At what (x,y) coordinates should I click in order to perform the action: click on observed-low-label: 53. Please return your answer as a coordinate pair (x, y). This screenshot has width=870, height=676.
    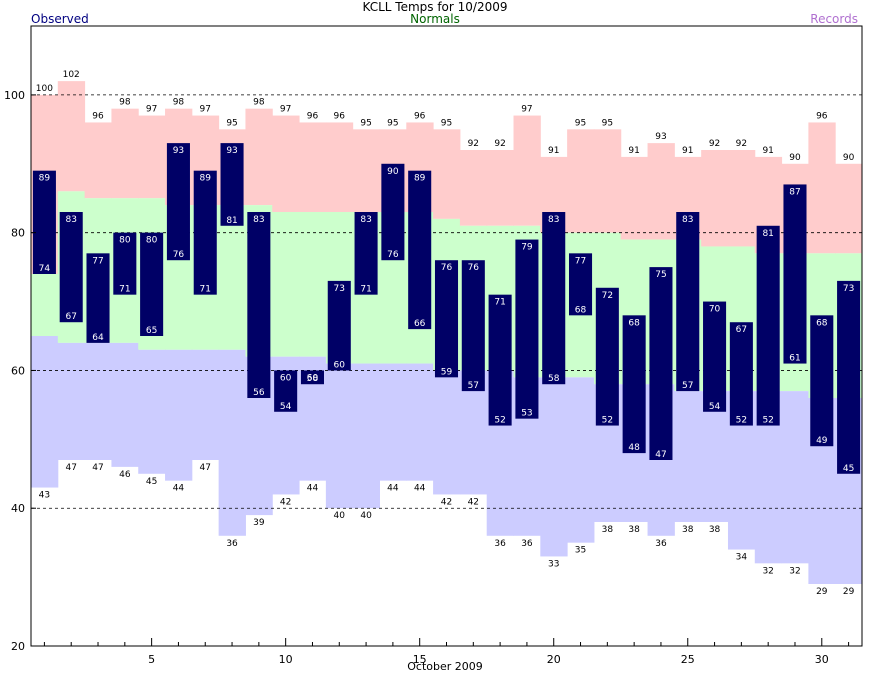
    Looking at the image, I should click on (526, 414).